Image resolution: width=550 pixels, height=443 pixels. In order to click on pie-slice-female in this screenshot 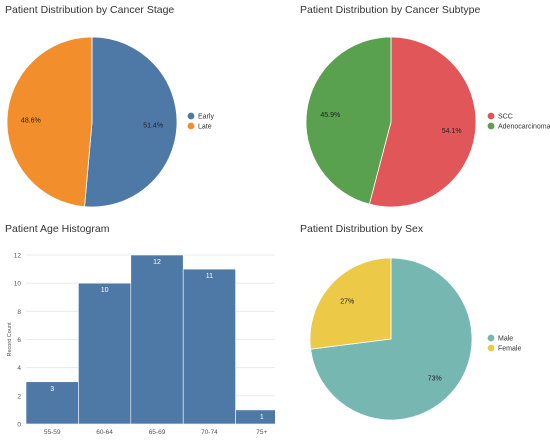, I will do `click(350, 303)`.